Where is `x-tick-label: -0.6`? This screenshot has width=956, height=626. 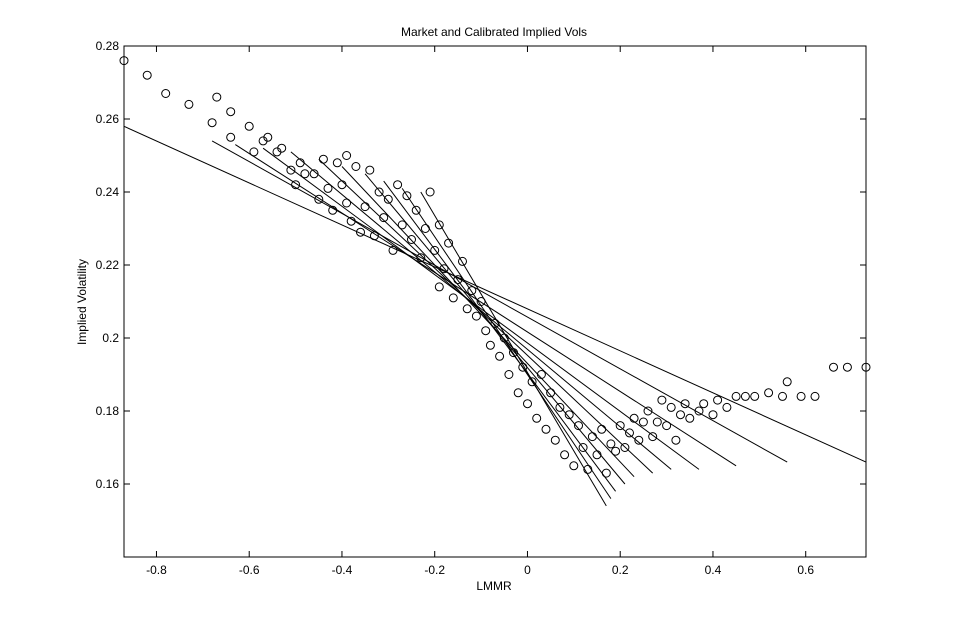
x-tick-label: -0.6 is located at coordinates (249, 570).